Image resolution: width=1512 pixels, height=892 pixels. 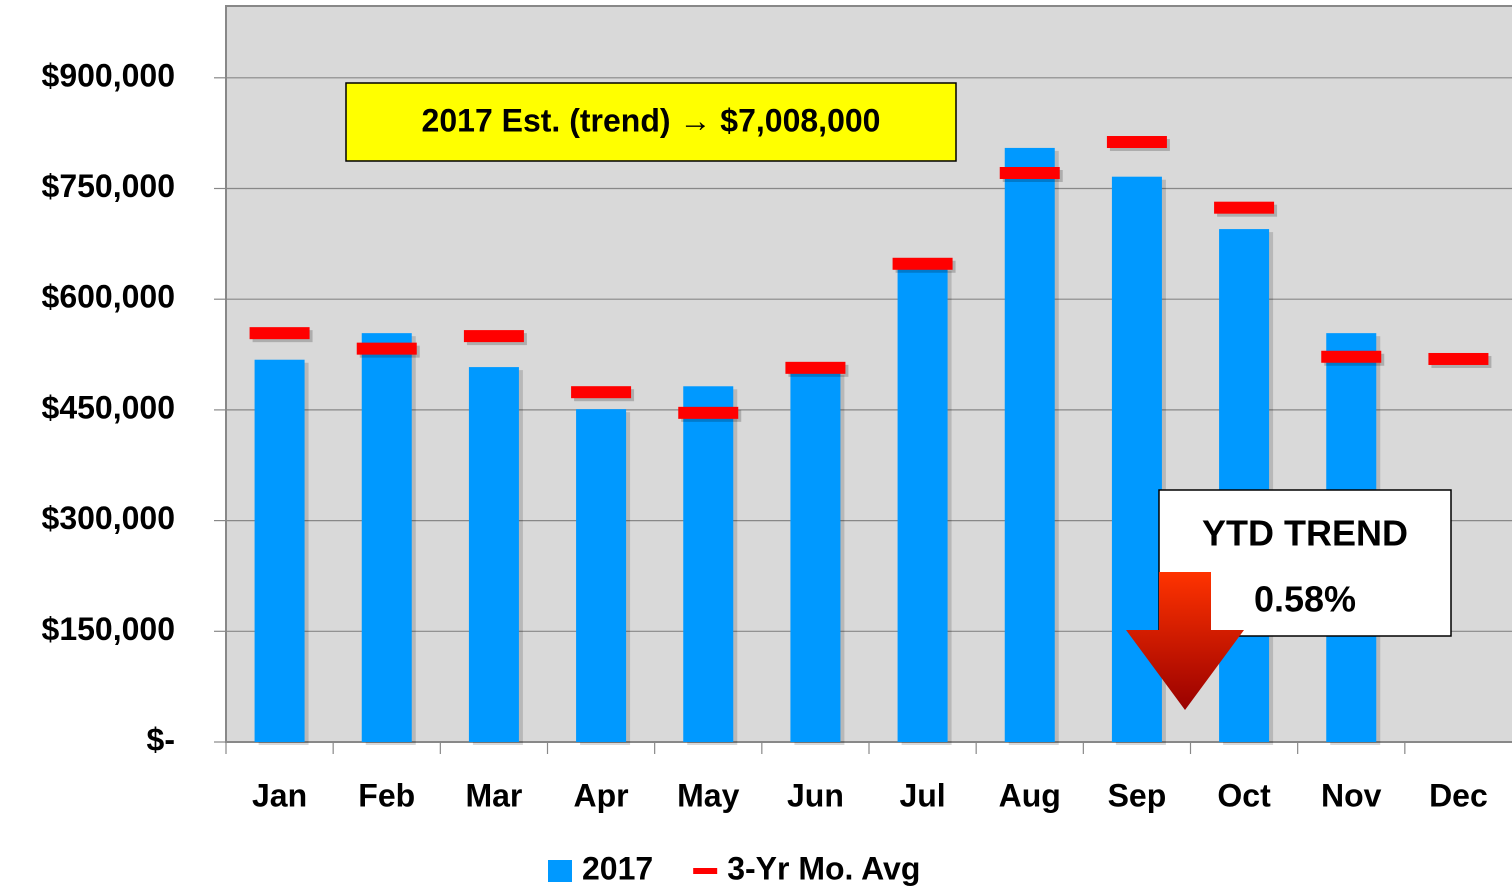 I want to click on y-tick-label: $300,000, so click(x=108, y=518).